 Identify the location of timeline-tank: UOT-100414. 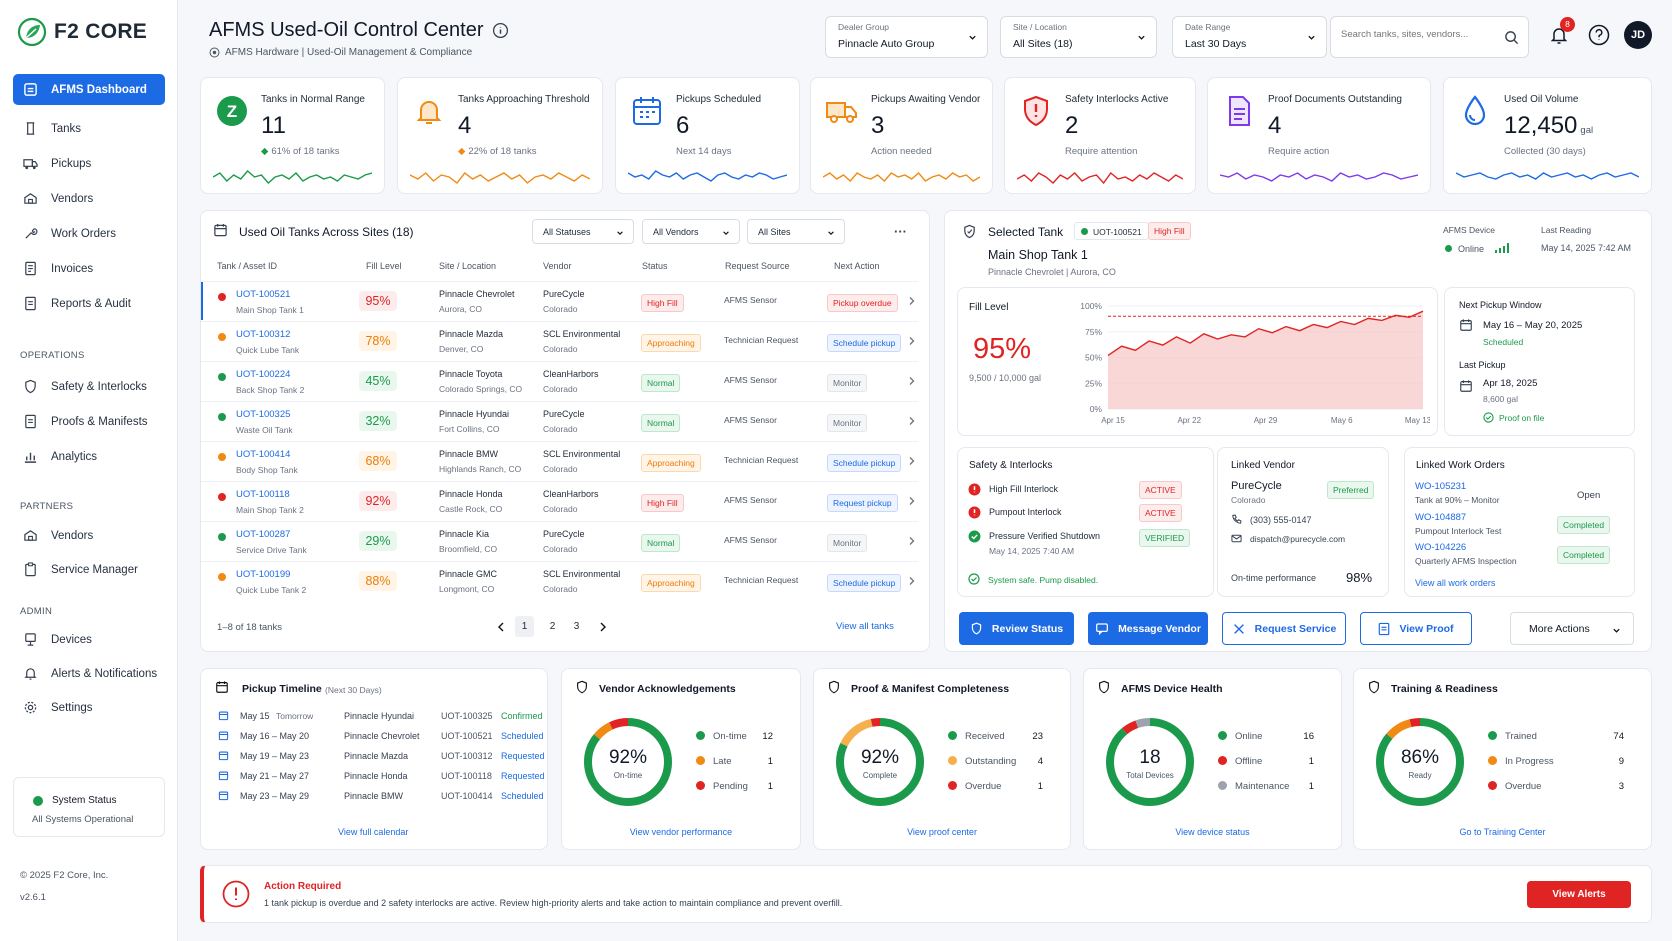
(467, 796).